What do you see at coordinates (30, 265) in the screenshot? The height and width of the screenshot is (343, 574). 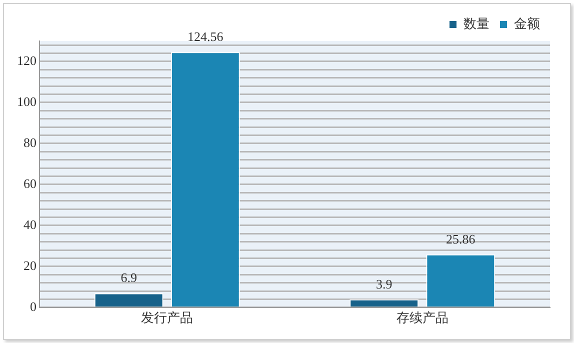 I see `y-tick-label: 20` at bounding box center [30, 265].